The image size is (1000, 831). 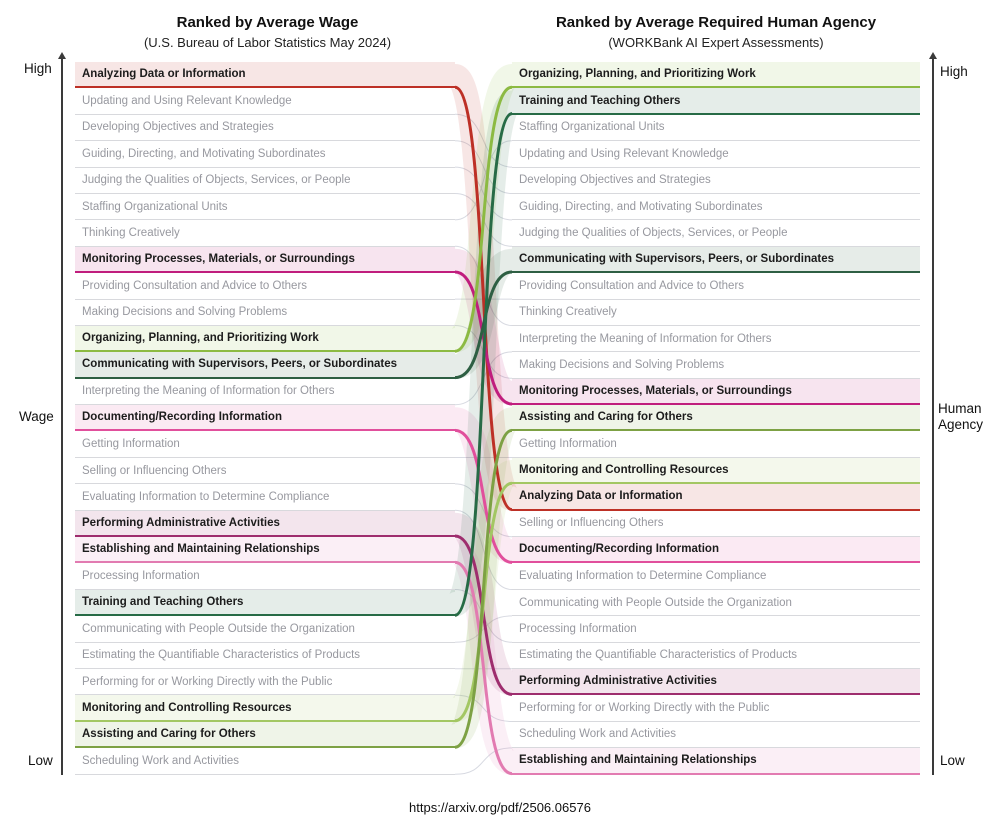 What do you see at coordinates (265, 761) in the screenshot?
I see `left-rank-row: Scheduling Work and Activities` at bounding box center [265, 761].